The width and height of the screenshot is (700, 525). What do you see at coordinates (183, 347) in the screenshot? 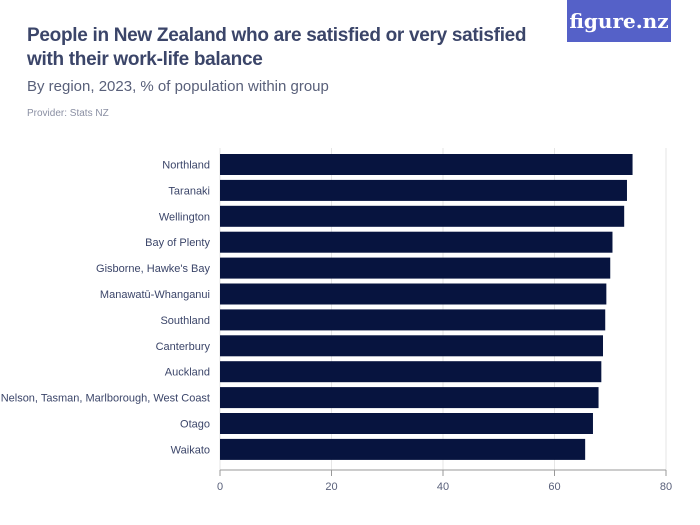
I see `category-label: Canterbury` at bounding box center [183, 347].